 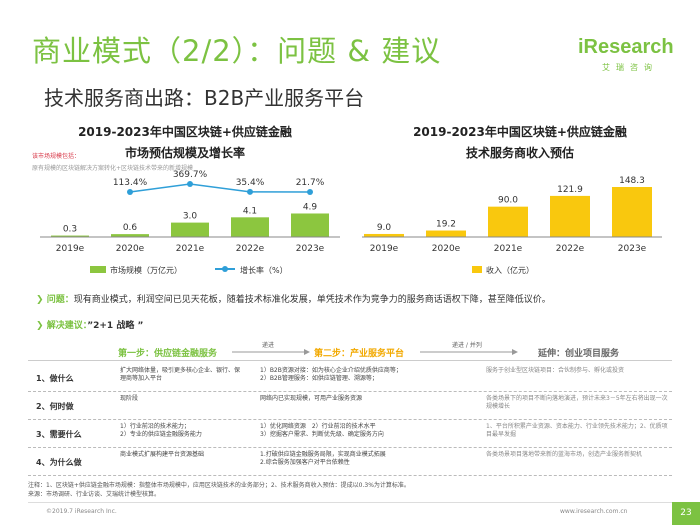 I want to click on left-chart-title-line2: 市场预估规模及增长率, so click(x=184, y=153).